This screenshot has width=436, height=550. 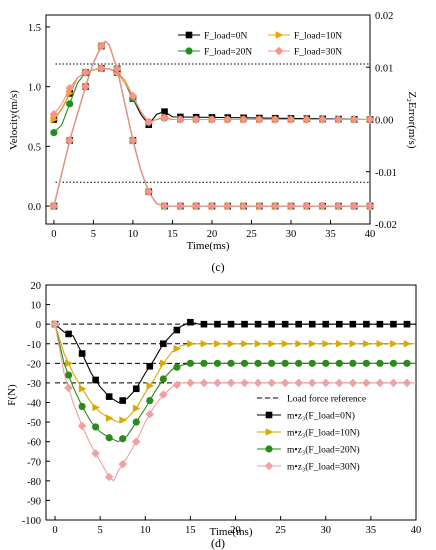 I want to click on chart-d-legend-label: m•z₃(F_load=30N), so click(x=323, y=467).